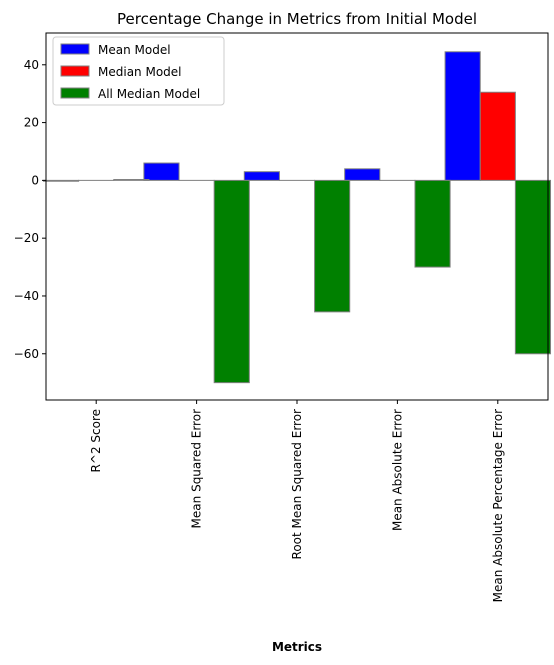  What do you see at coordinates (75, 93) in the screenshot?
I see `legend-swatch-all-median-model` at bounding box center [75, 93].